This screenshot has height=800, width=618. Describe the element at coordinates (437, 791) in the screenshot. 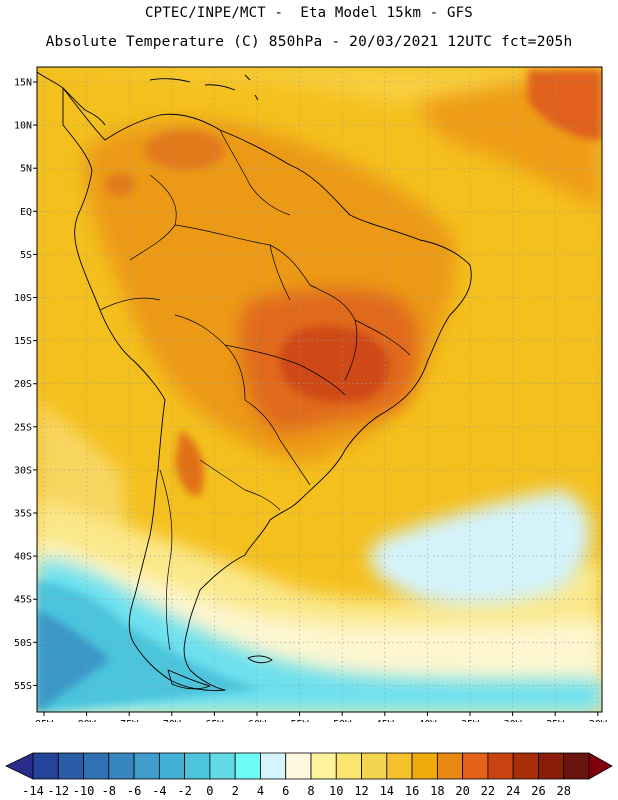

I see `colorbar-label: 18` at that location.